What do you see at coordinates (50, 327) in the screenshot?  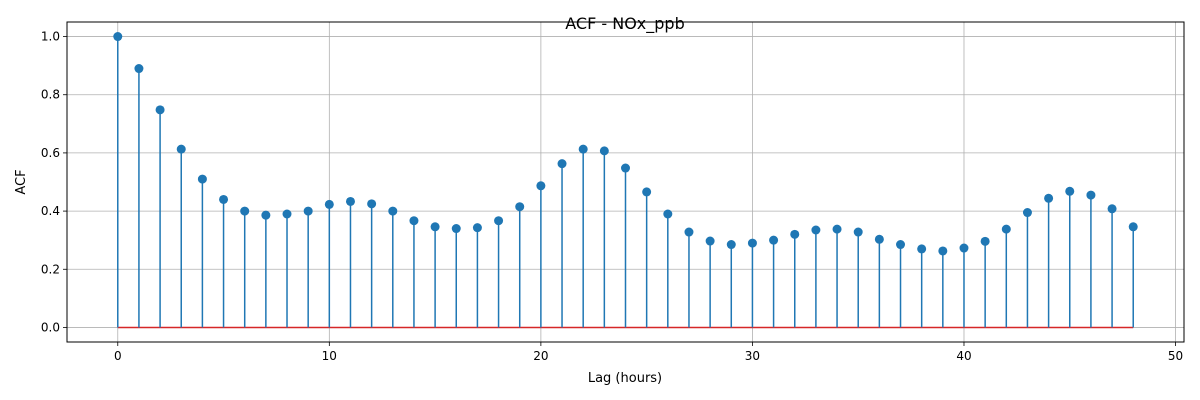 I see `y-tick-label: 0.0` at bounding box center [50, 327].